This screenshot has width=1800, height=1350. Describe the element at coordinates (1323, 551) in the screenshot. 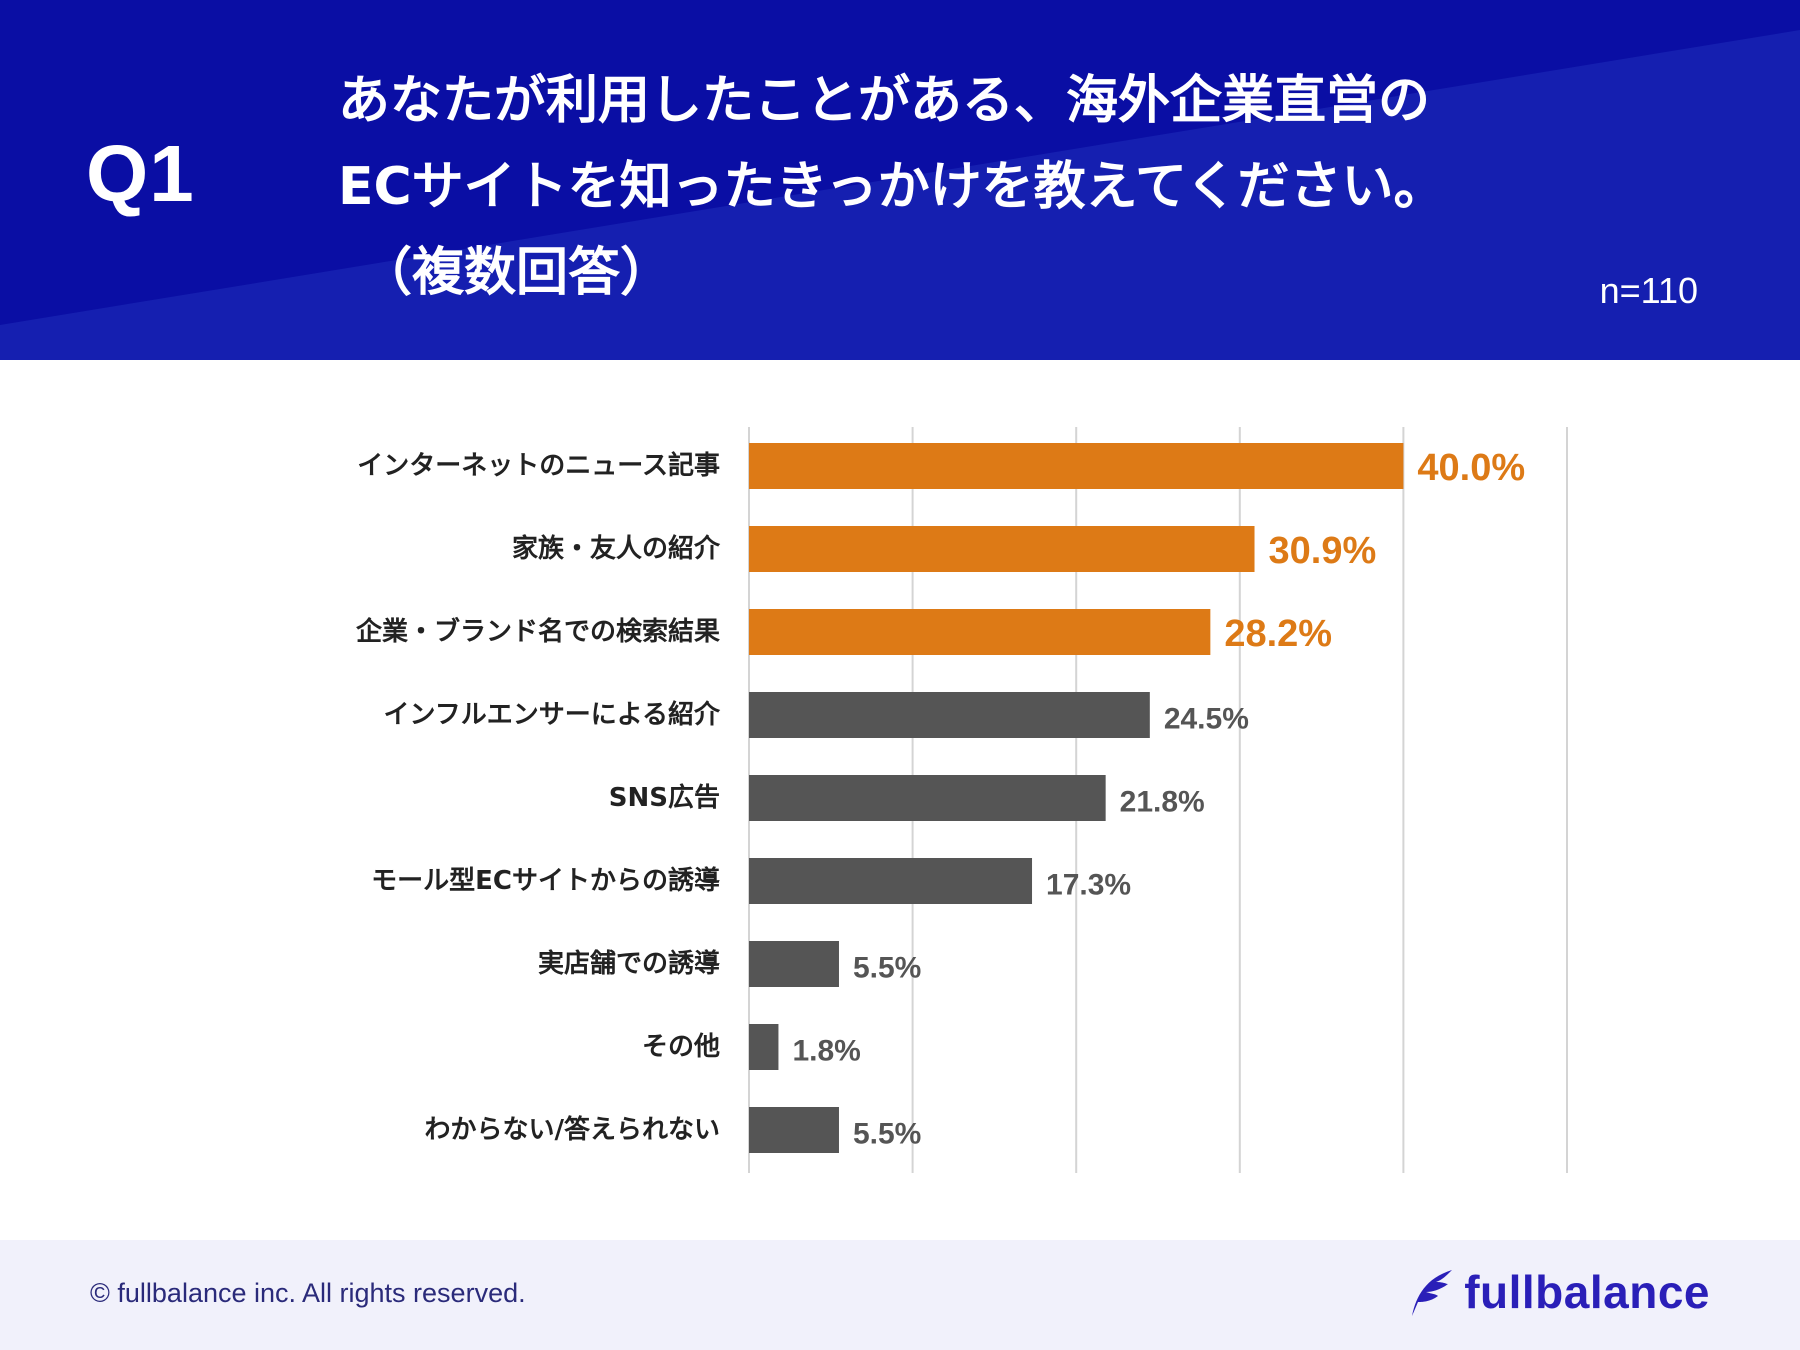

I see `value-label-2: 30.9%` at that location.